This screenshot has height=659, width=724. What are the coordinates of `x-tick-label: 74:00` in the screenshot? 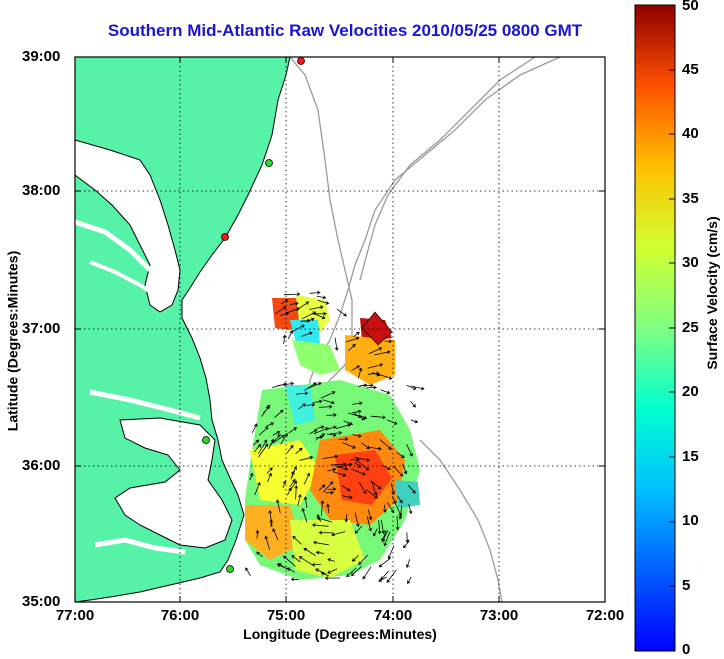 It's located at (393, 615).